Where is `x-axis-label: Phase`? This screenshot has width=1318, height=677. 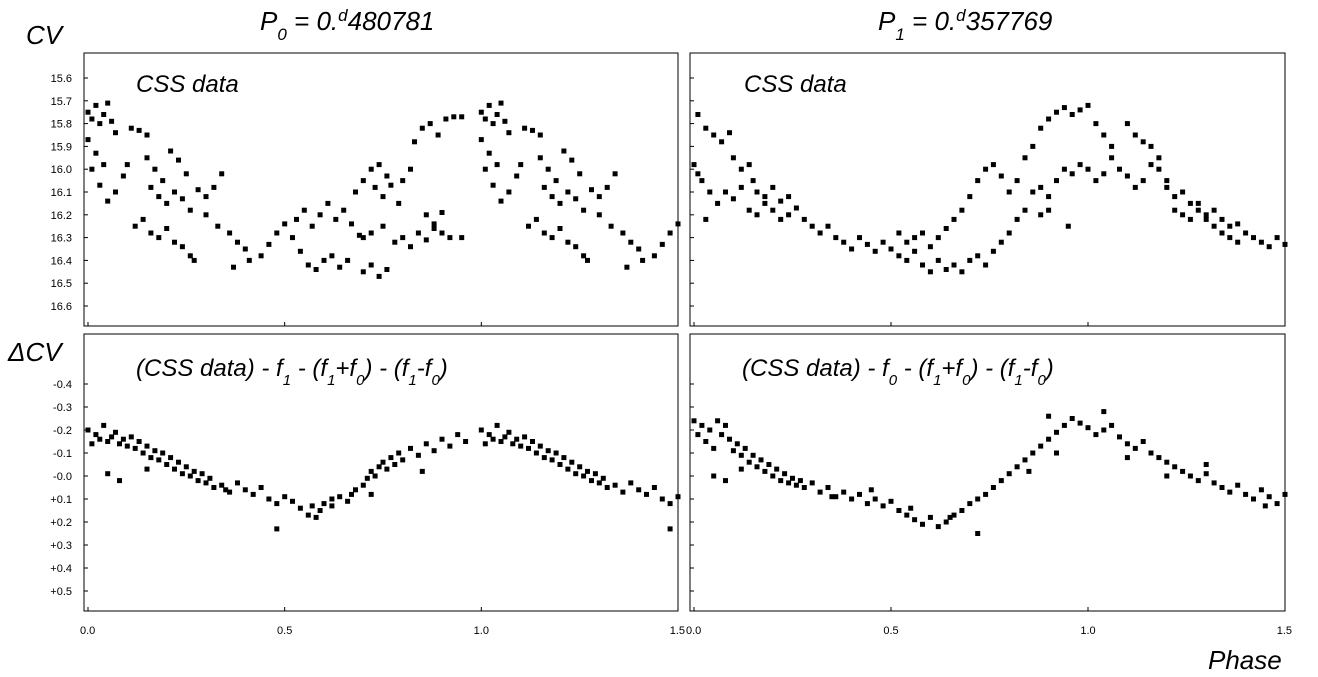 x-axis-label: Phase is located at coordinates (1245, 660).